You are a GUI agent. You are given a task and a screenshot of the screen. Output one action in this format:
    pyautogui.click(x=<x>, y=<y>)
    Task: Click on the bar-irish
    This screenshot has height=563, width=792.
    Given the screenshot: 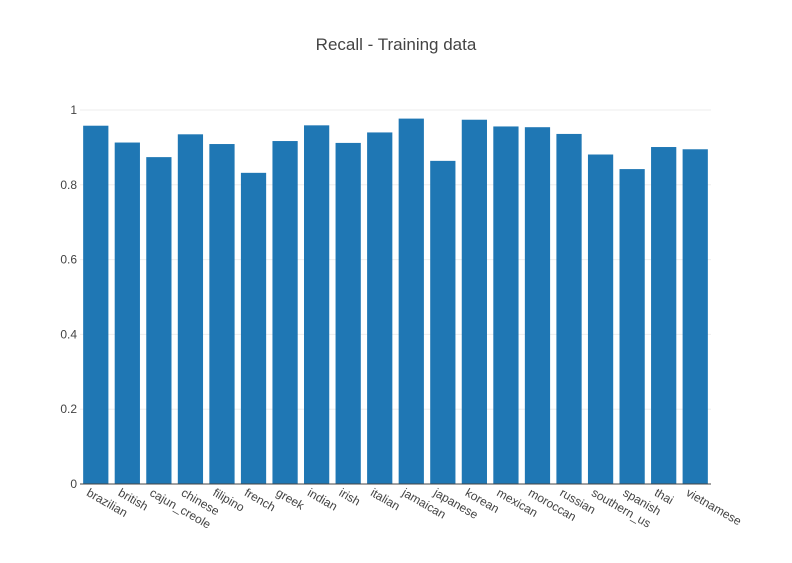 What is the action you would take?
    pyautogui.click(x=348, y=313)
    